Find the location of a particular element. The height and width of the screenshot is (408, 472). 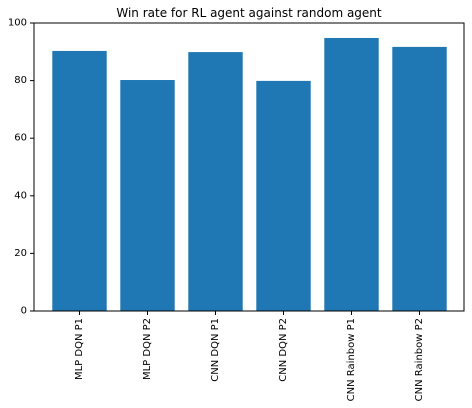

y-tick-label: 20 is located at coordinates (20, 253).